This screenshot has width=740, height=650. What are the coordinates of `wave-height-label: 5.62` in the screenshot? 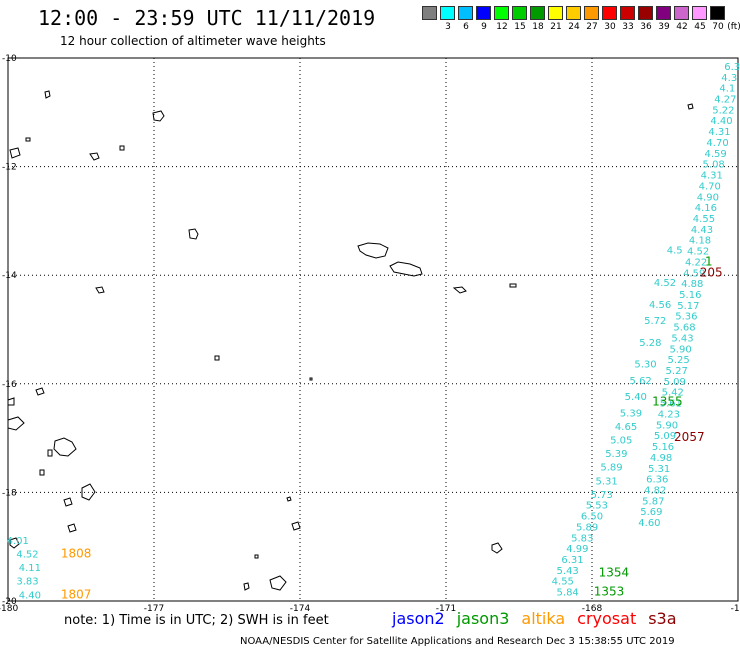 It's located at (641, 381).